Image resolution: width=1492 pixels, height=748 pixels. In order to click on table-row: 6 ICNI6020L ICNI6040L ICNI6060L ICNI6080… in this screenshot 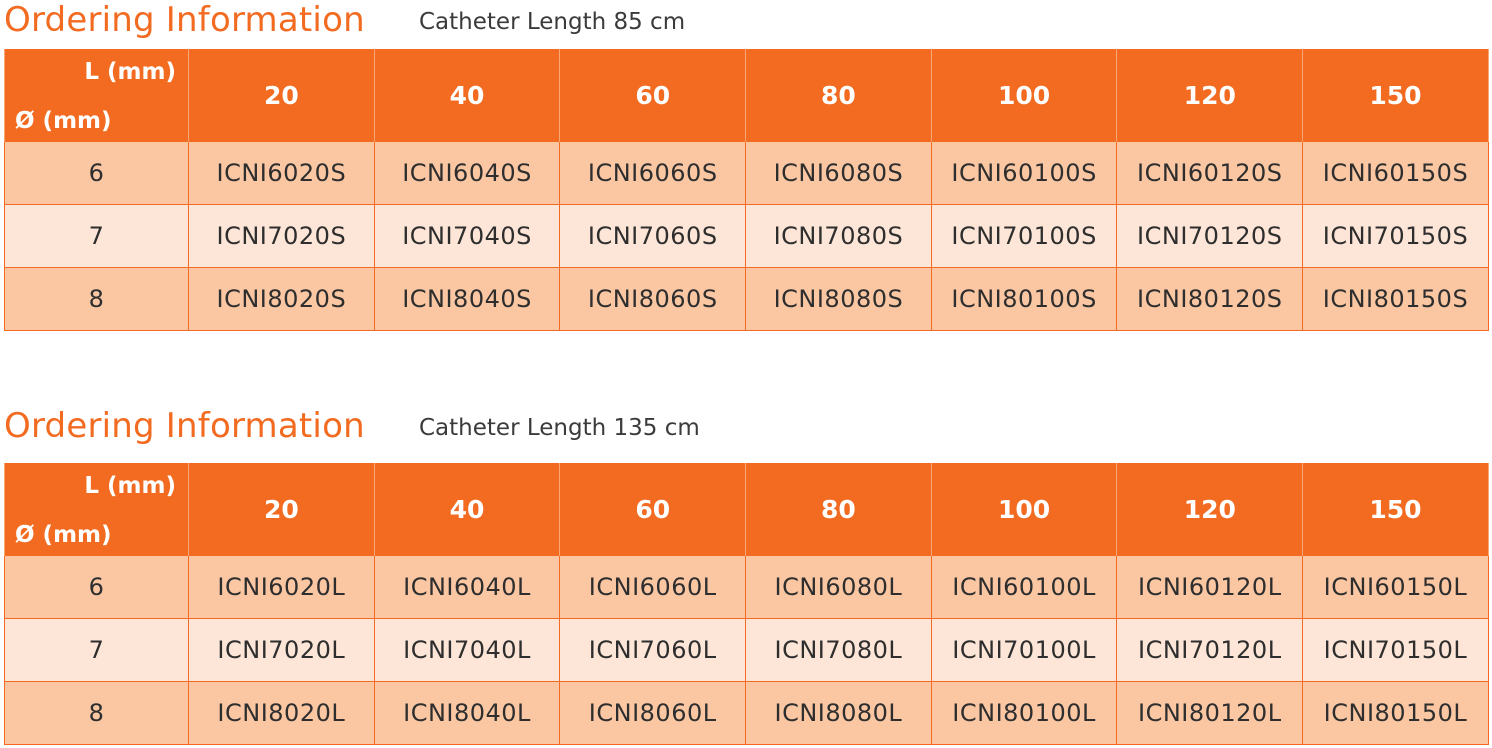, I will do `click(746, 587)`.